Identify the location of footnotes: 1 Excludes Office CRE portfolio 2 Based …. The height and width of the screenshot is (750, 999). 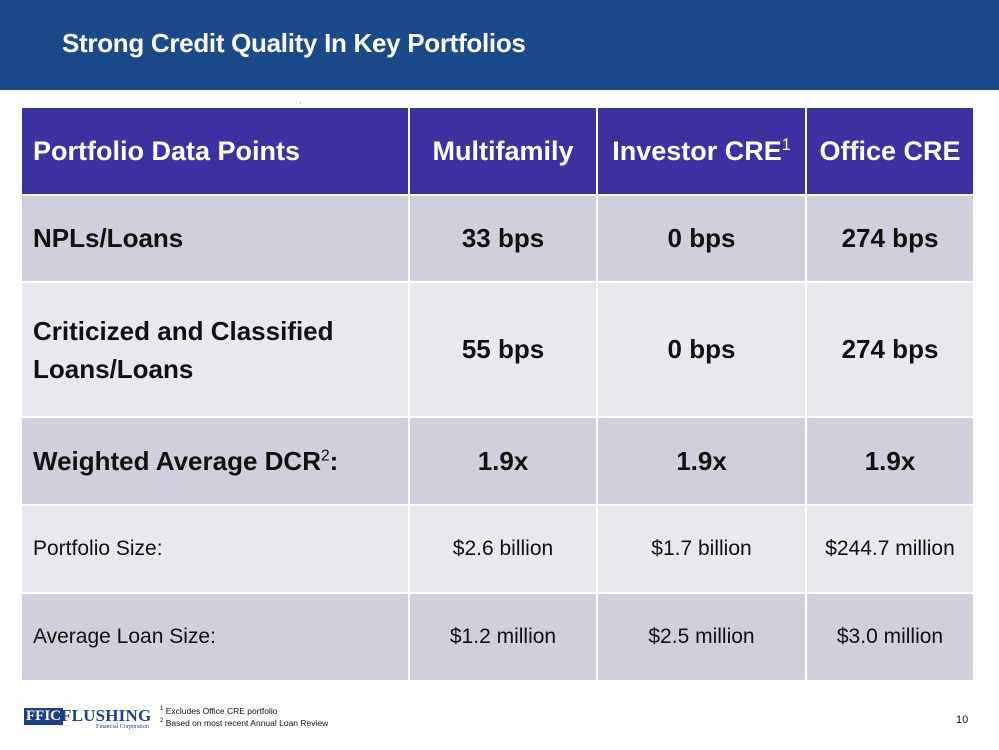
(244, 717).